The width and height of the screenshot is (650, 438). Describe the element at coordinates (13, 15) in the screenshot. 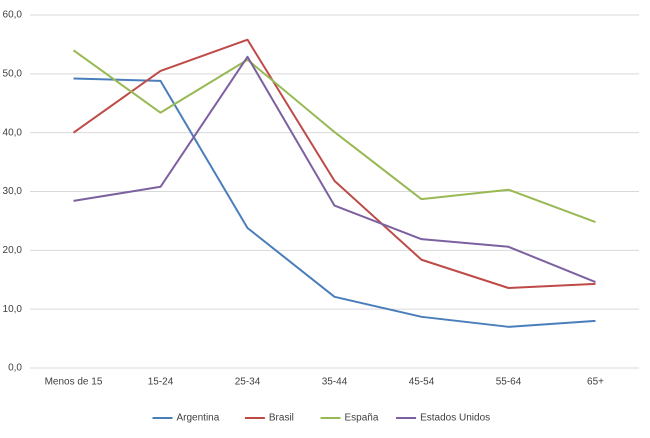

I see `y-tick-label: 60,0` at that location.